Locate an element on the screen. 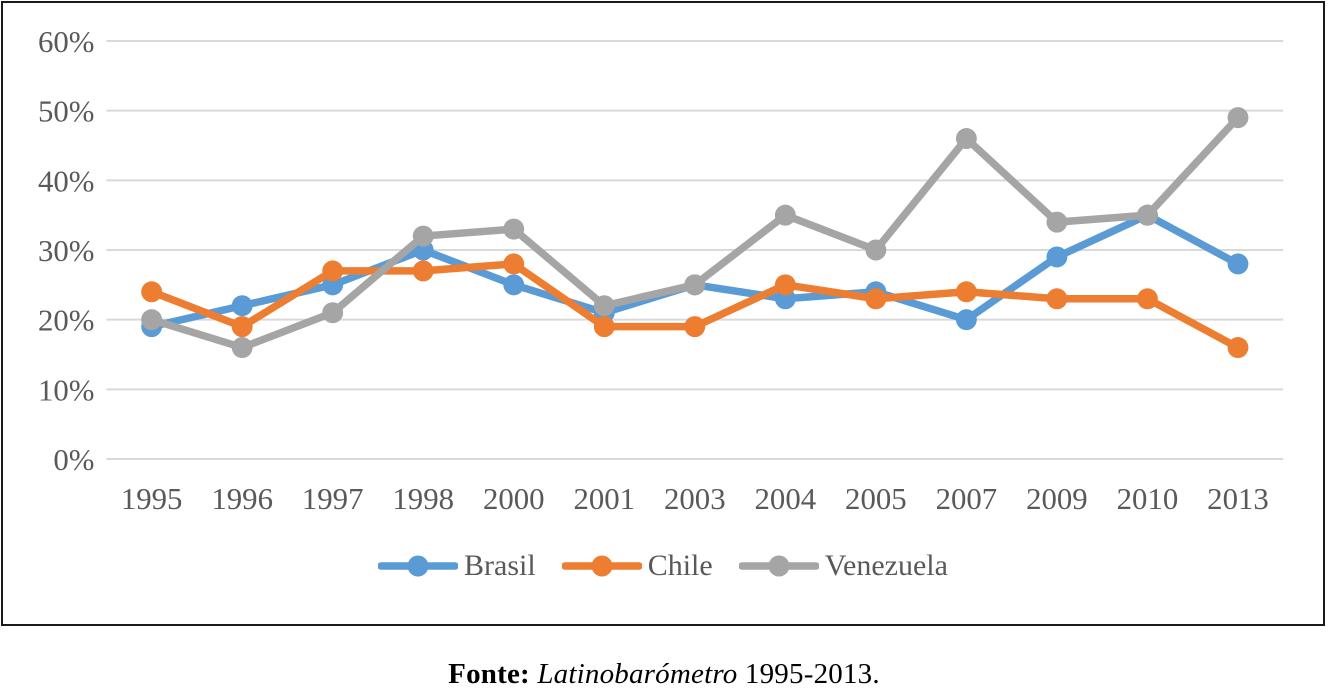 The width and height of the screenshot is (1328, 696). legend: Brasil Chile Venezuela is located at coordinates (663, 566).